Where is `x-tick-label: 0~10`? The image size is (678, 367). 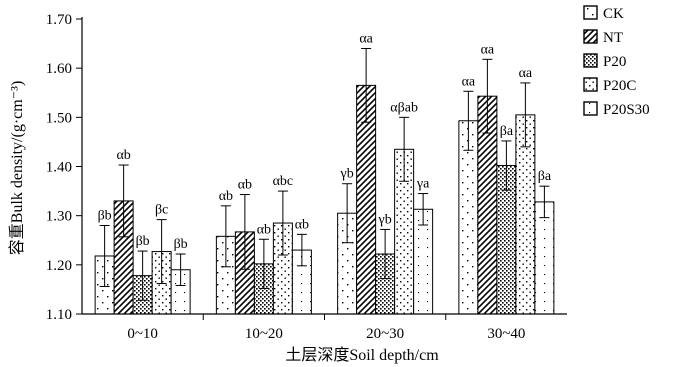
x-tick-label: 0~10 is located at coordinates (142, 334).